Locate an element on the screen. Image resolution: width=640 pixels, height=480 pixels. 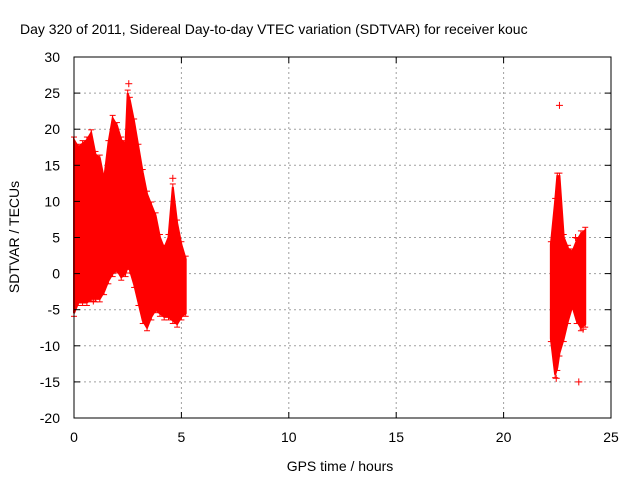
x-tick-label: 10 is located at coordinates (289, 437).